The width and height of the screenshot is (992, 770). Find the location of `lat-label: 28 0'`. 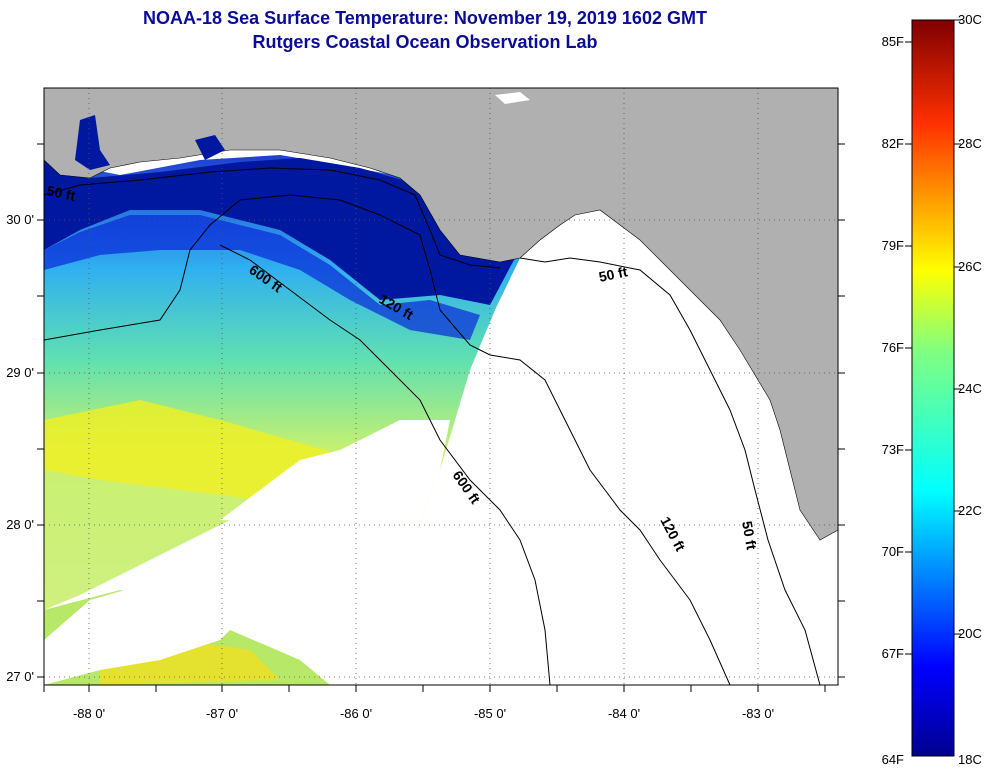

lat-label: 28 0' is located at coordinates (20, 524).